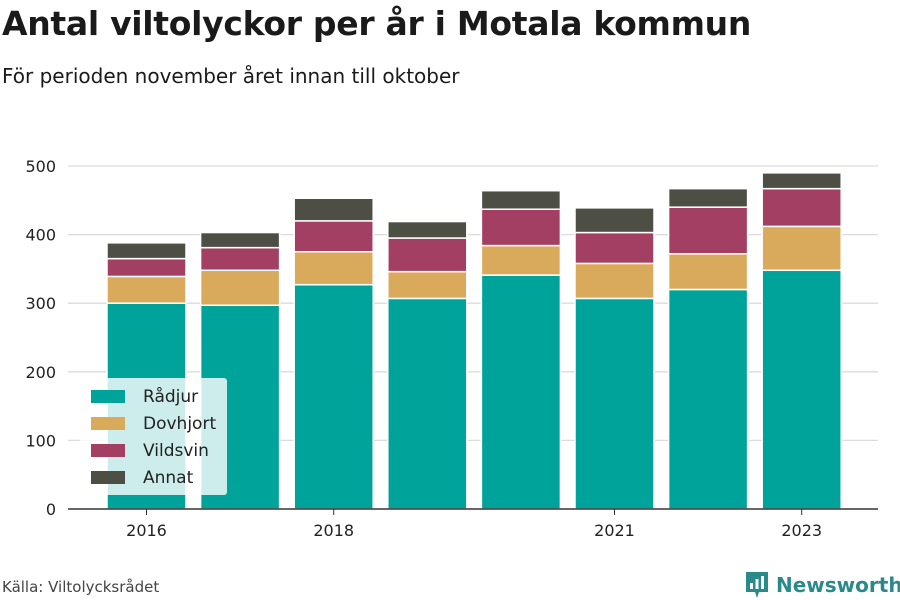  What do you see at coordinates (40, 372) in the screenshot?
I see `y-tick-label: 200` at bounding box center [40, 372].